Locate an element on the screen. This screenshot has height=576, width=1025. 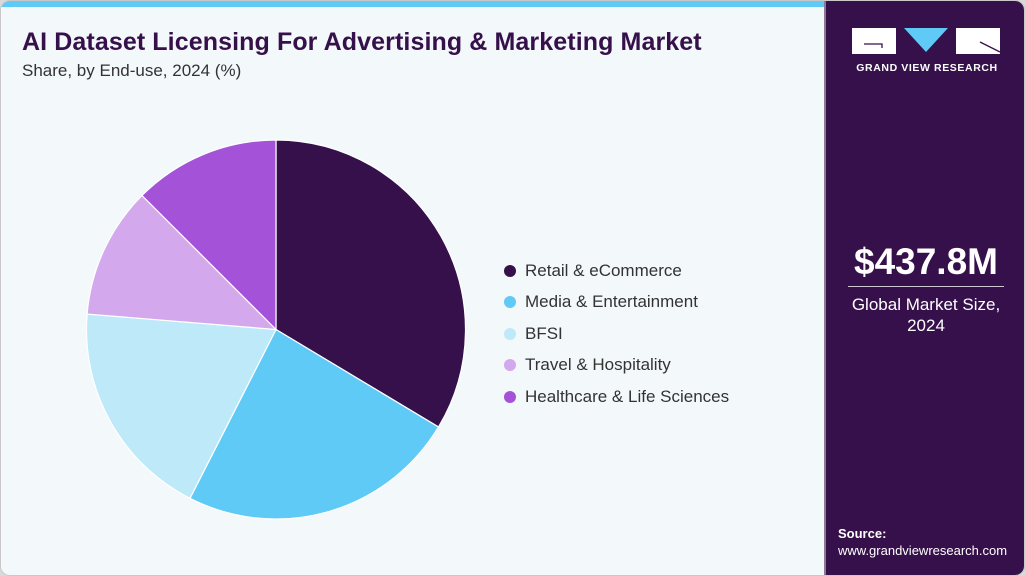
pie-slice-bfsi is located at coordinates (181, 406).